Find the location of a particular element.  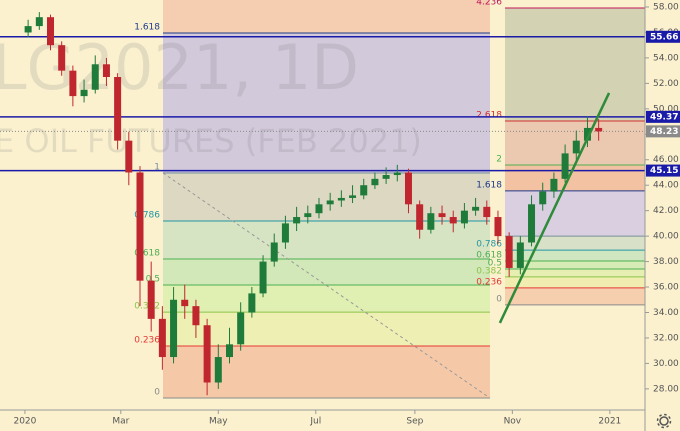

x-tick-label: May is located at coordinates (218, 422).